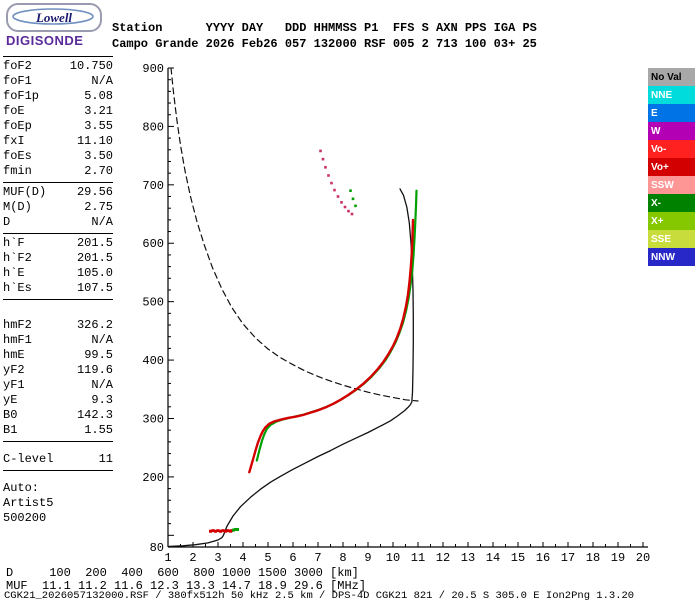 The height and width of the screenshot is (602, 700). What do you see at coordinates (17, 156) in the screenshot?
I see `param-label: foEs` at bounding box center [17, 156].